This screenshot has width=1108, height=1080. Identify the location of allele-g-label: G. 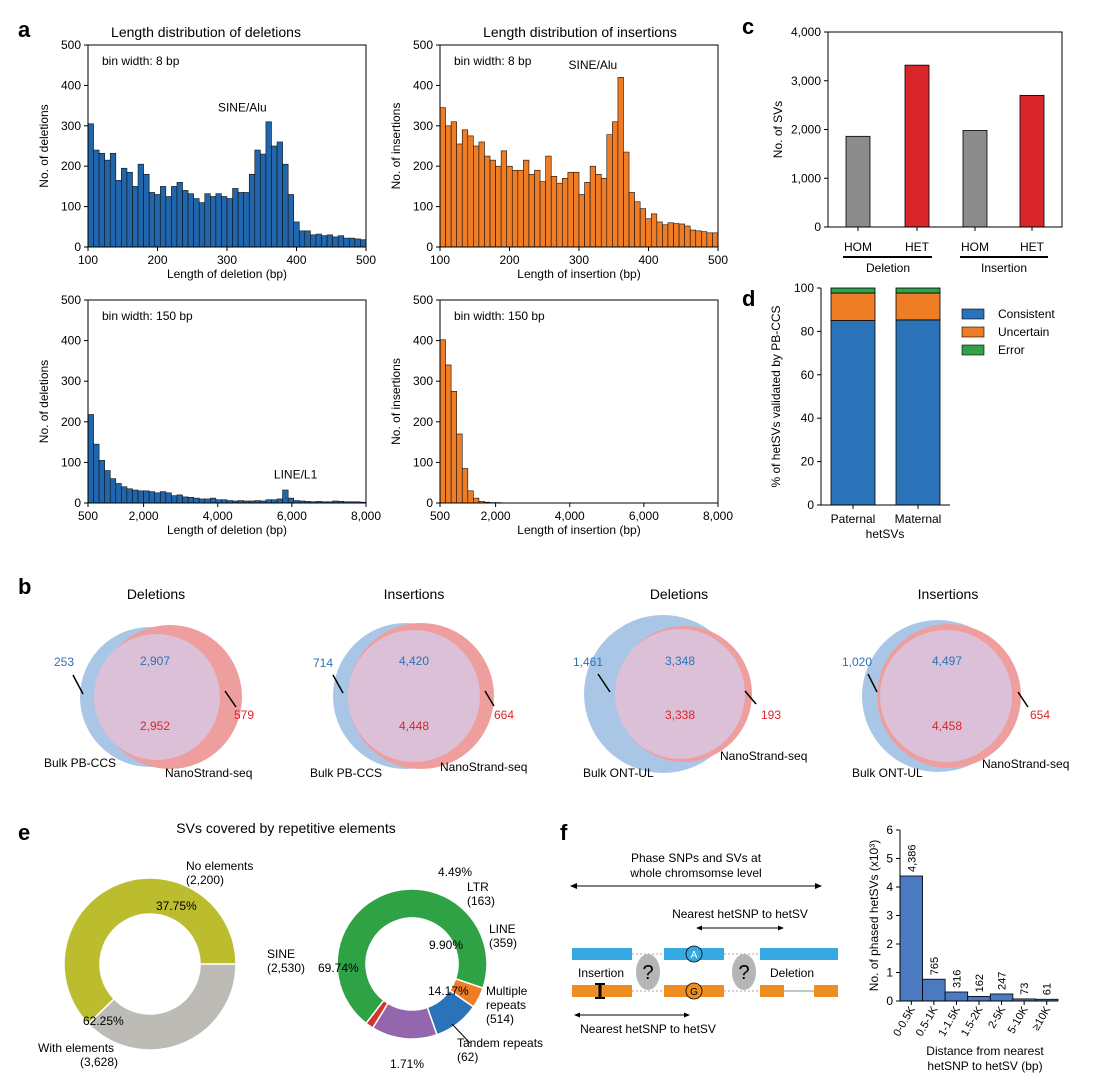
(694, 992).